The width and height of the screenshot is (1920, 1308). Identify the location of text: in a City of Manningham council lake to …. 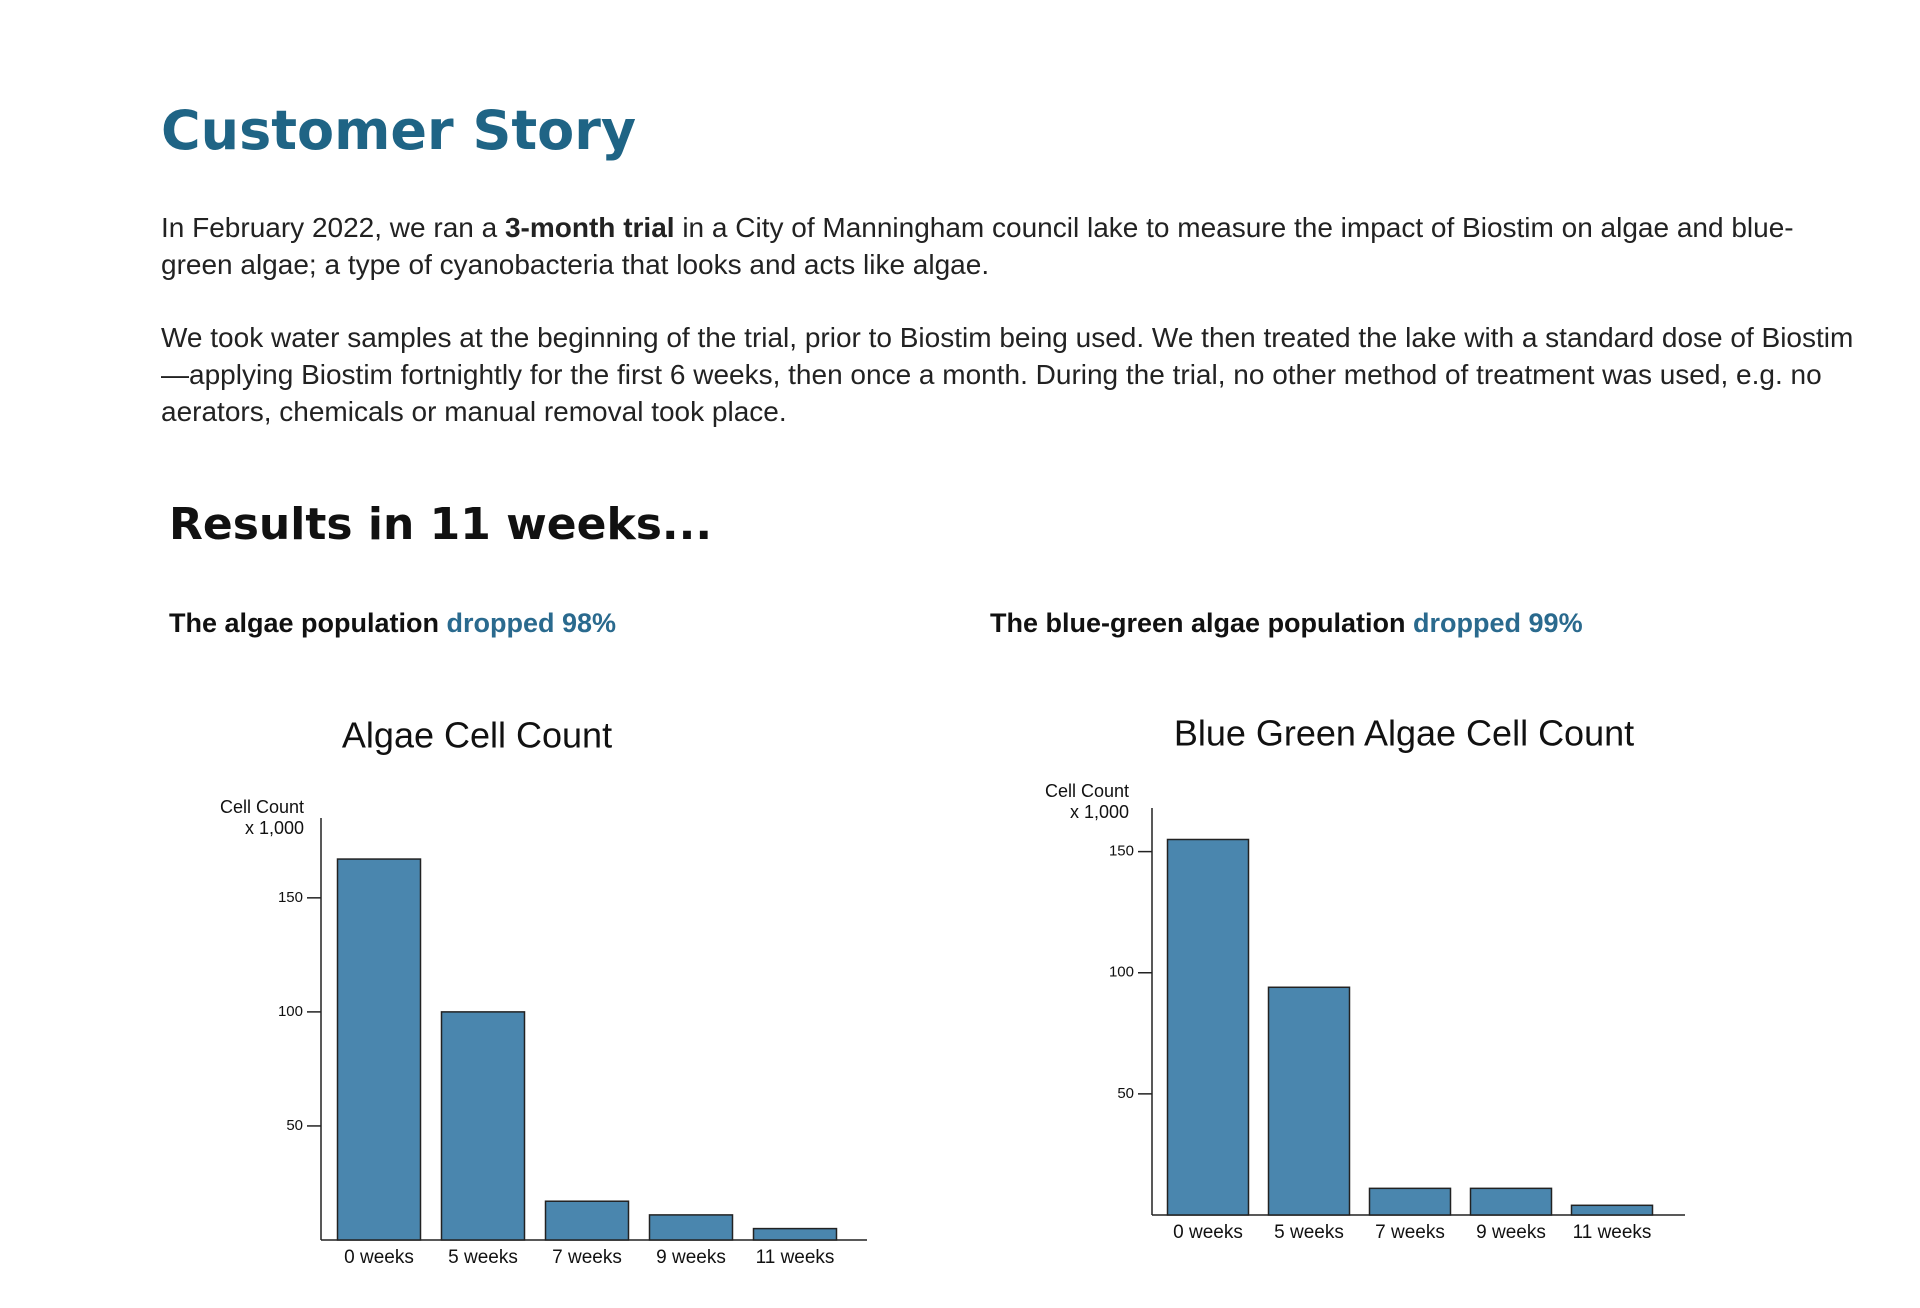
(977, 246).